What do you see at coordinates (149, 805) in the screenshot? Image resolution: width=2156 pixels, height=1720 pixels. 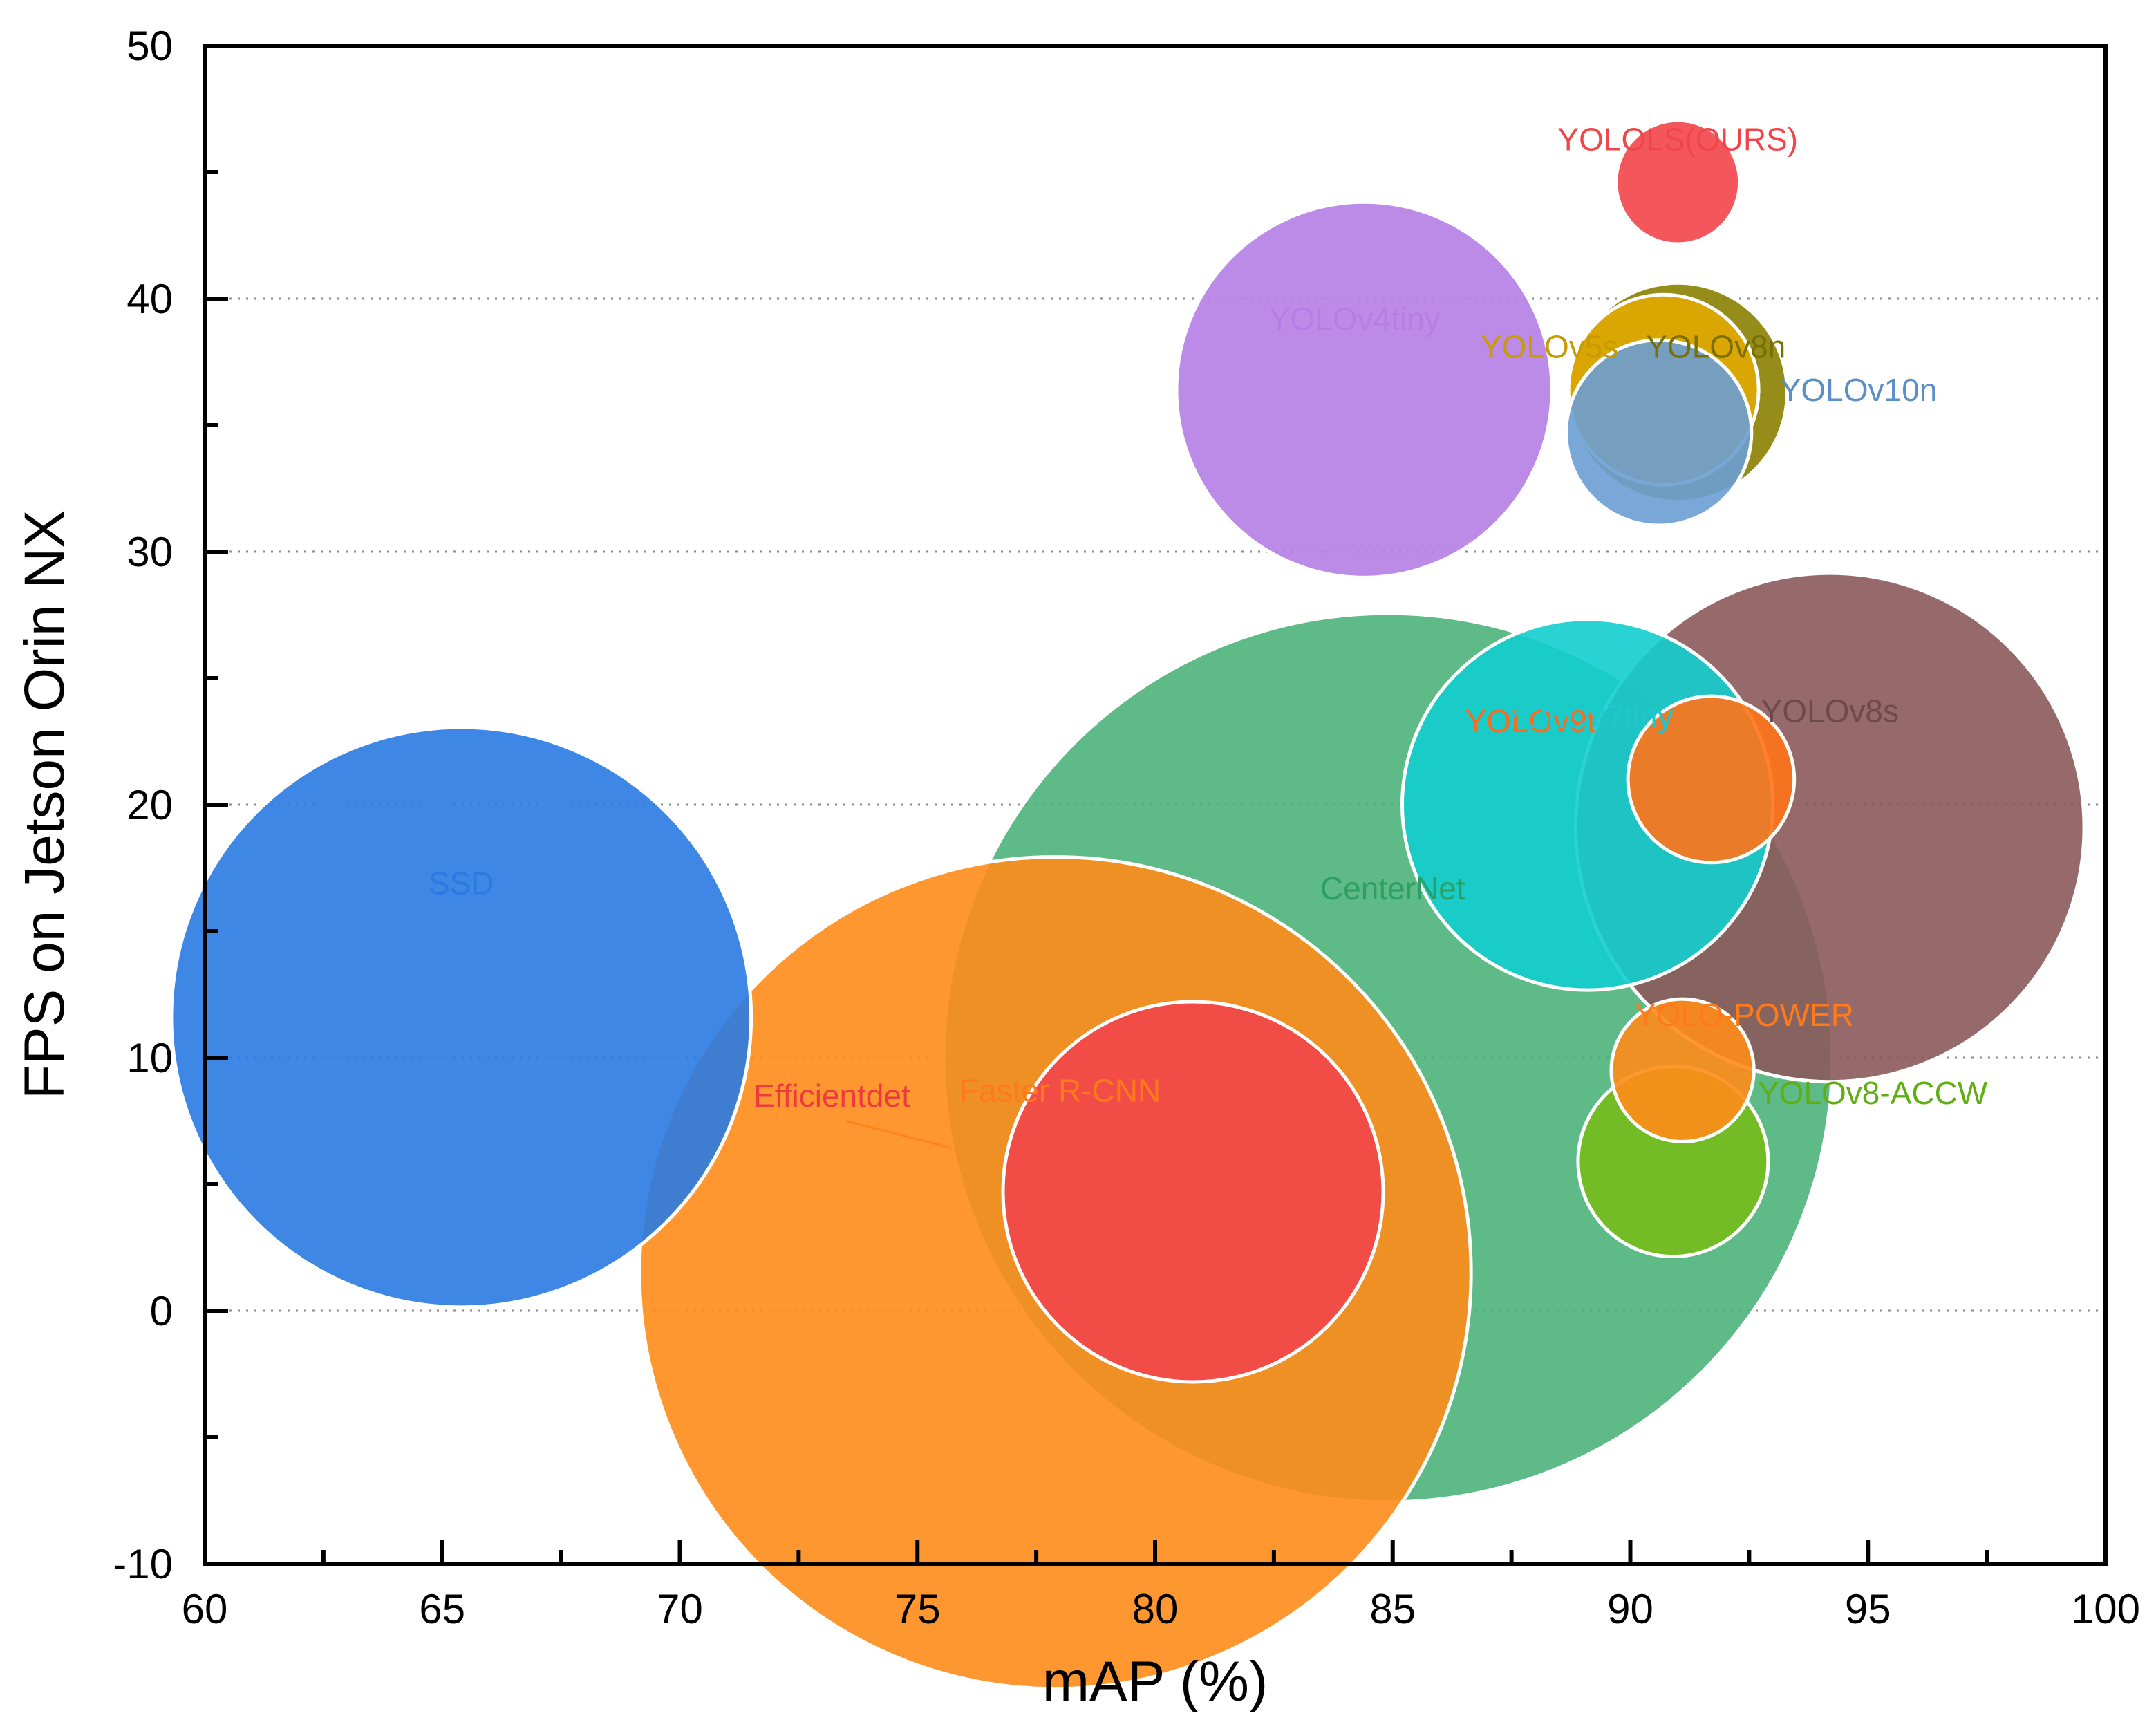 I see `y-tick-label: 20` at bounding box center [149, 805].